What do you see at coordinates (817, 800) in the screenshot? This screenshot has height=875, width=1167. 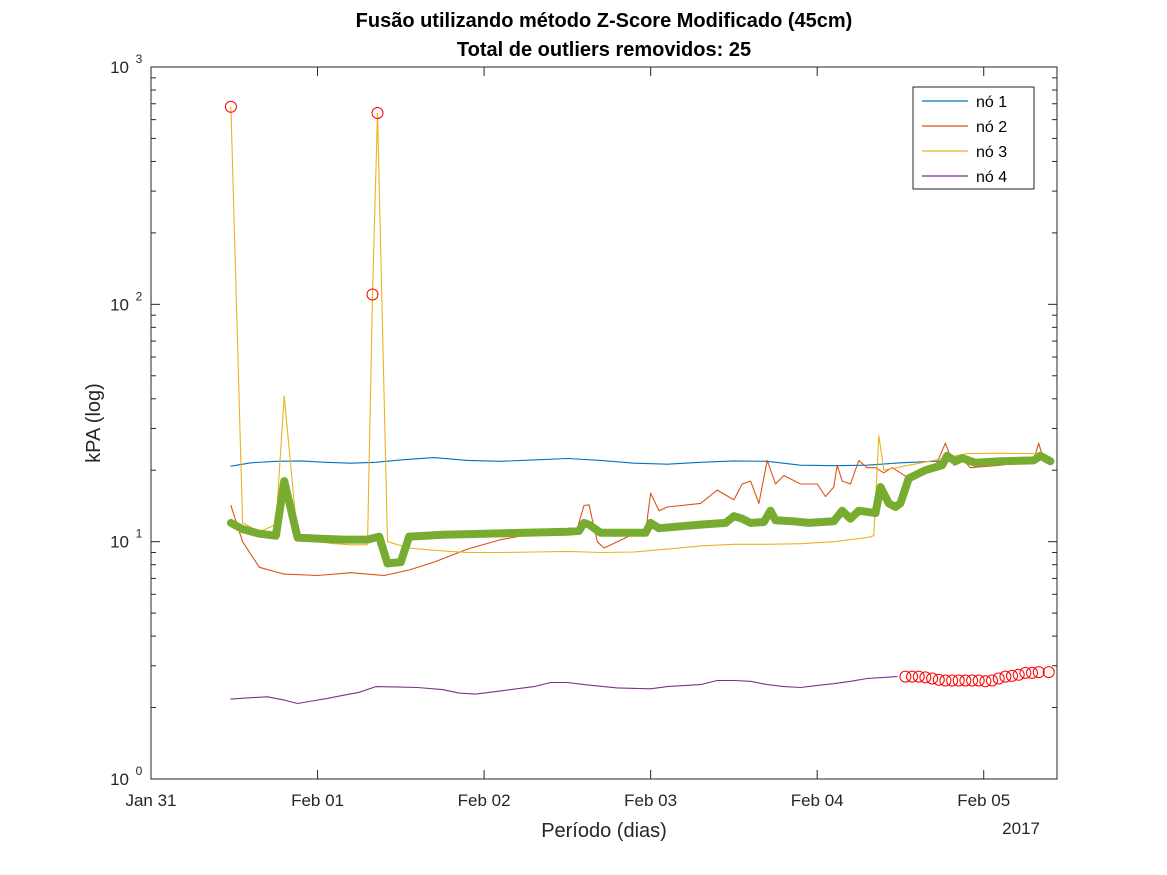 I see `x-tick-label: Feb 04` at bounding box center [817, 800].